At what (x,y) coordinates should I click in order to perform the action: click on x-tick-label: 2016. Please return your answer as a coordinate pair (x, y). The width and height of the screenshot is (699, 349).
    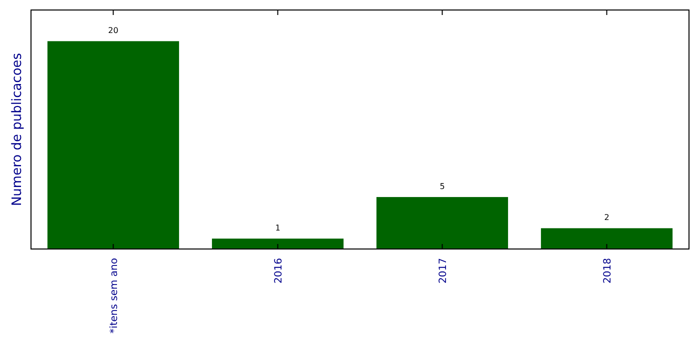
    Looking at the image, I should click on (278, 271).